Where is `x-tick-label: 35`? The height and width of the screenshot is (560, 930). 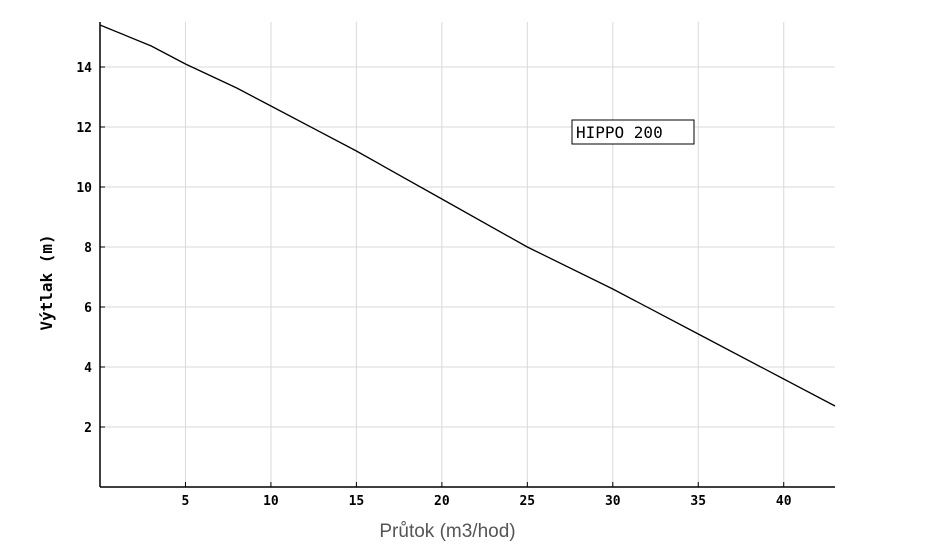
x-tick-label: 35 is located at coordinates (698, 501).